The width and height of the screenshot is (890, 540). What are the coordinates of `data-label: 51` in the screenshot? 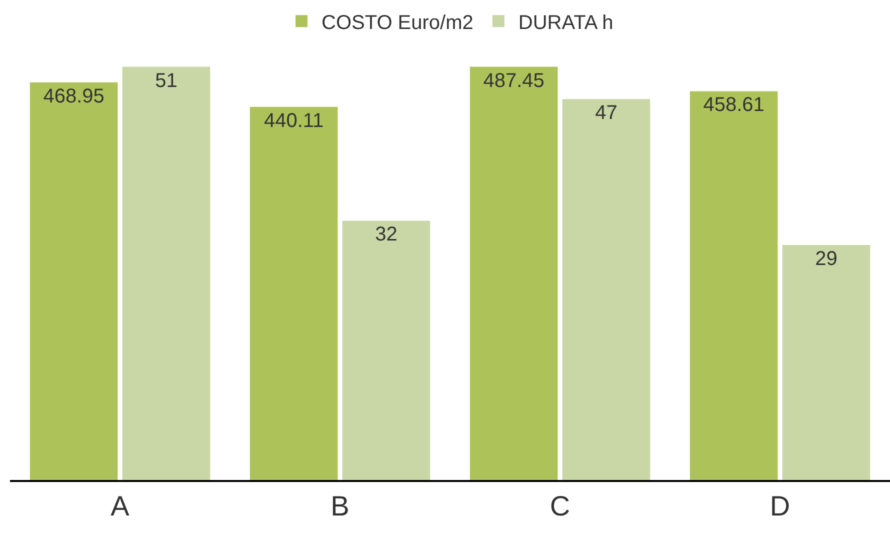 It's located at (166, 81).